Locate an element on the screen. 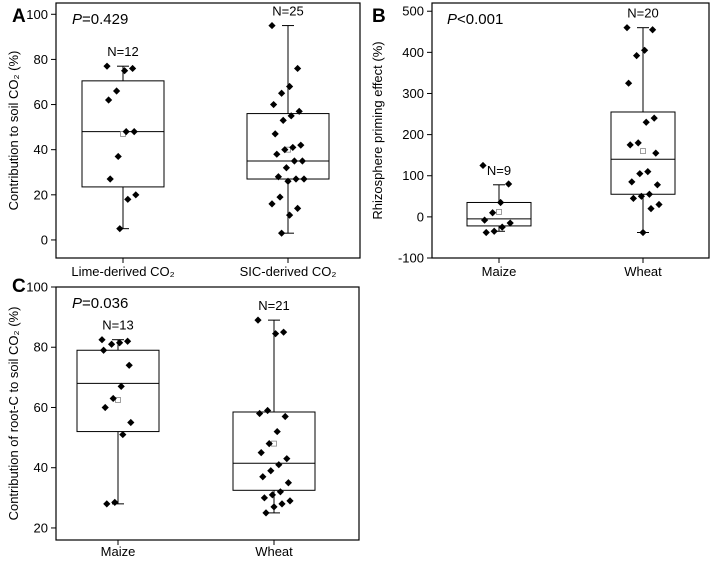 The image size is (720, 567). y-tick-label: 0 is located at coordinates (44, 239).